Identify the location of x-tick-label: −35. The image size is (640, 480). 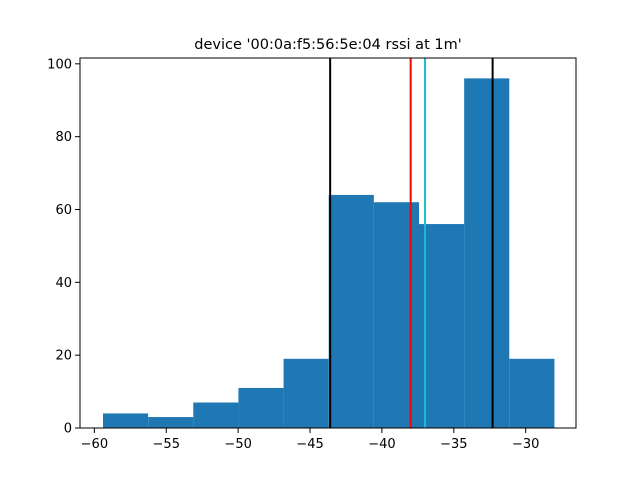
(453, 444).